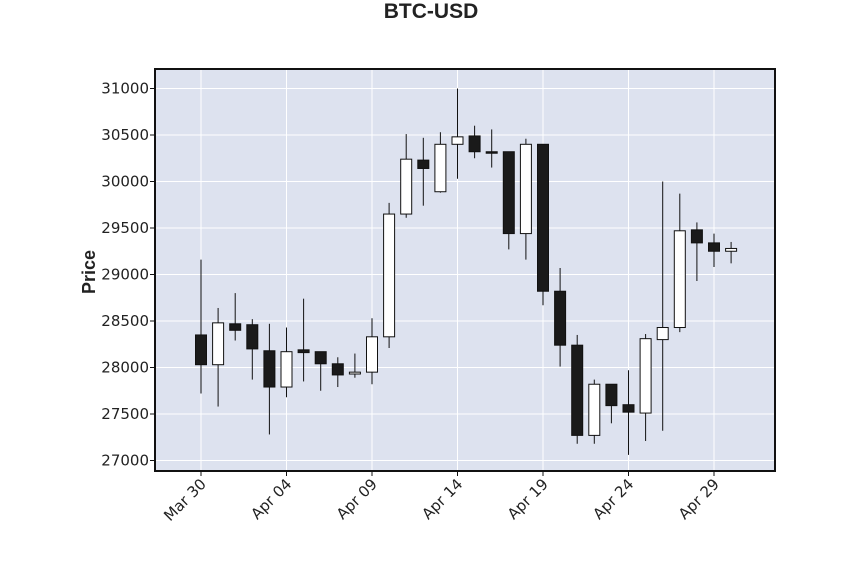 Image resolution: width=862 pixels, height=575 pixels. Describe the element at coordinates (125, 182) in the screenshot. I see `y-tick-label: 30000` at that location.